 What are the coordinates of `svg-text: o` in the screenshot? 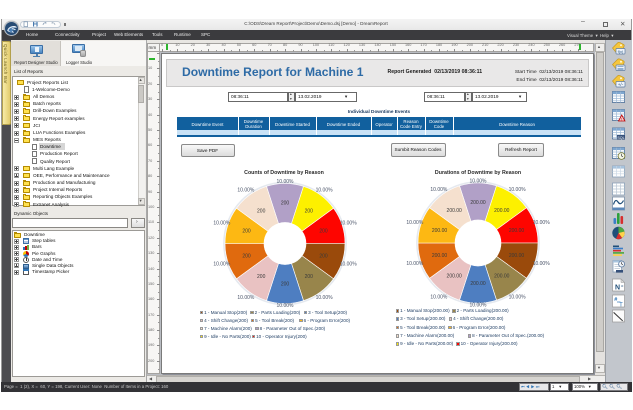 It's located at (622, 285).